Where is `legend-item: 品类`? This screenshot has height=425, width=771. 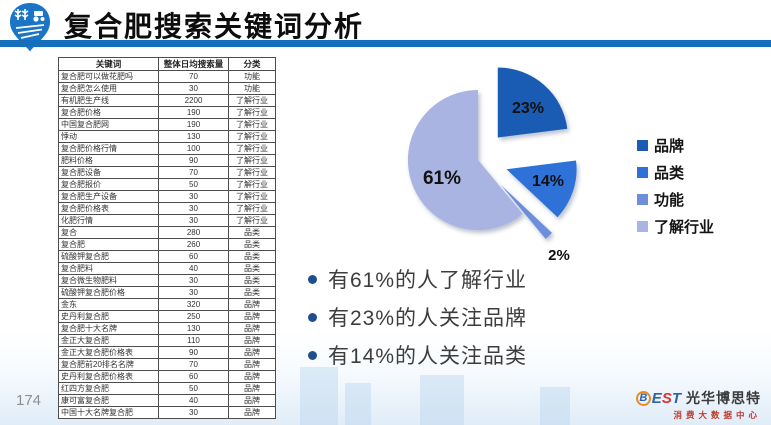
legend-item: 品类 is located at coordinates (675, 173).